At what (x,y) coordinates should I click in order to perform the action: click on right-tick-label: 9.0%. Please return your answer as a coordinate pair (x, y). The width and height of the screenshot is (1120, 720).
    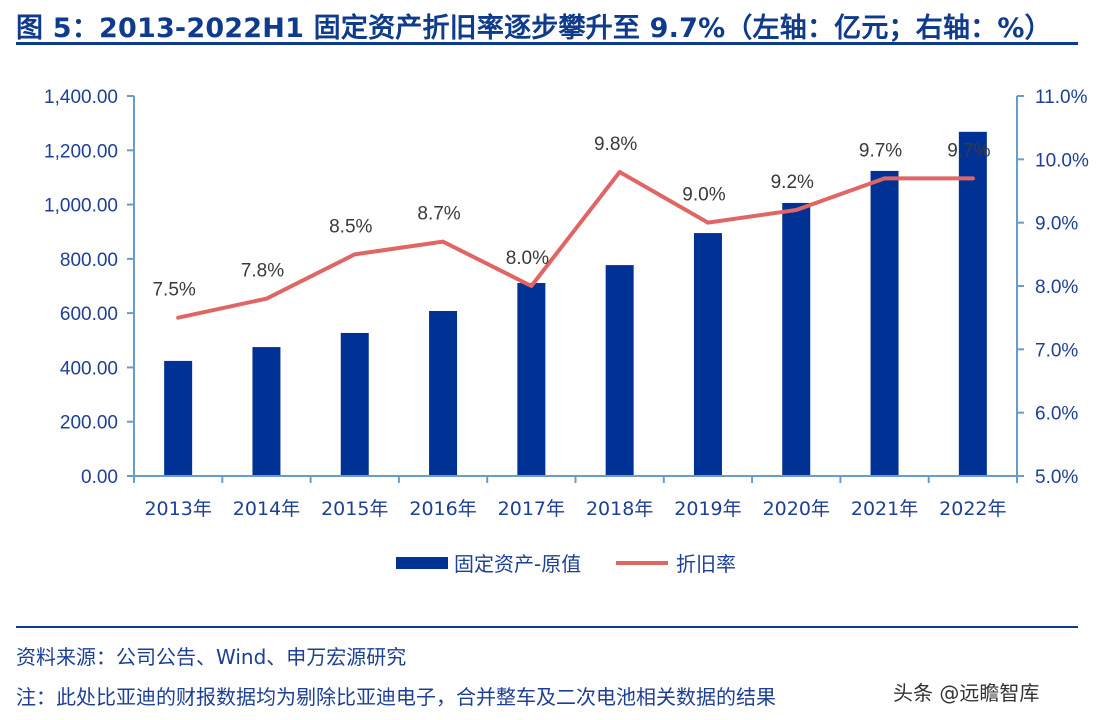
    Looking at the image, I should click on (1056, 224).